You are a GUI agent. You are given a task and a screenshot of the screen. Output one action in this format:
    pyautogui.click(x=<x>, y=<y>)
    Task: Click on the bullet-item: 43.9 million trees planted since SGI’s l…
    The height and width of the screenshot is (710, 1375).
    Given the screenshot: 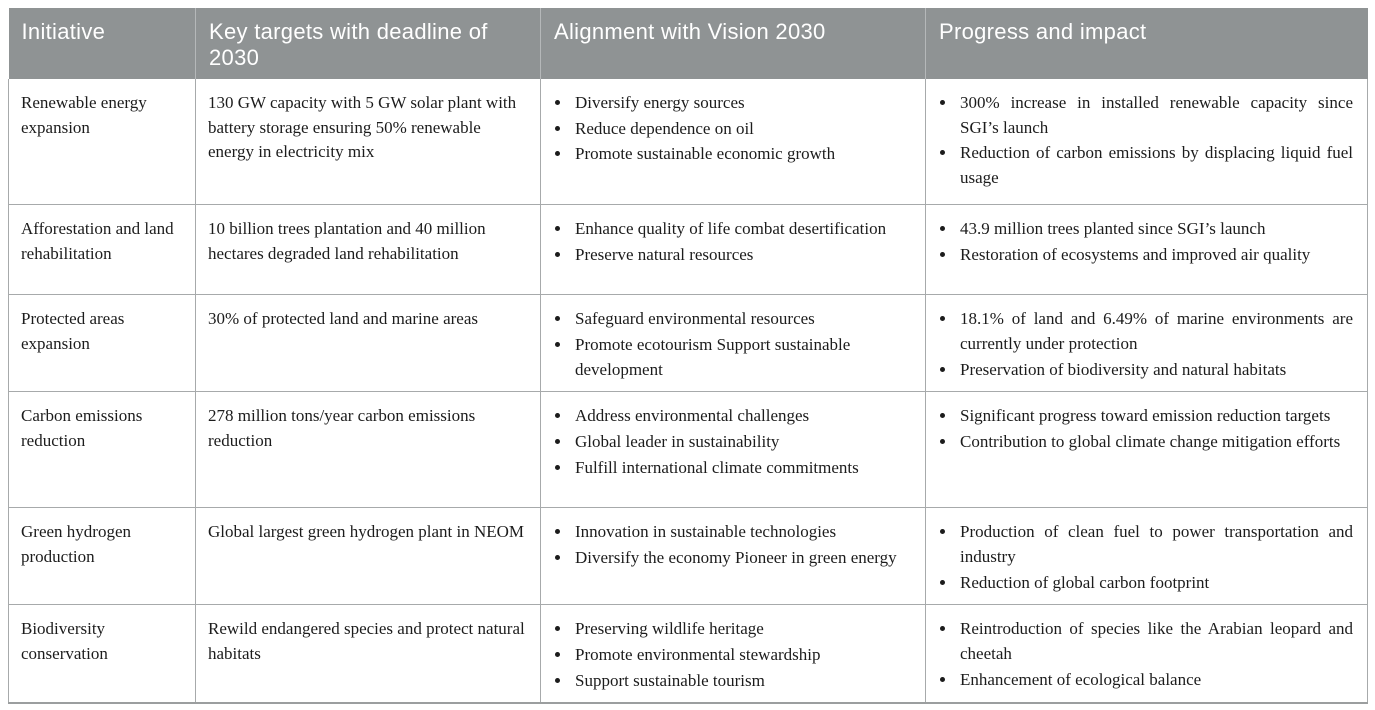 What is the action you would take?
    pyautogui.click(x=1155, y=229)
    